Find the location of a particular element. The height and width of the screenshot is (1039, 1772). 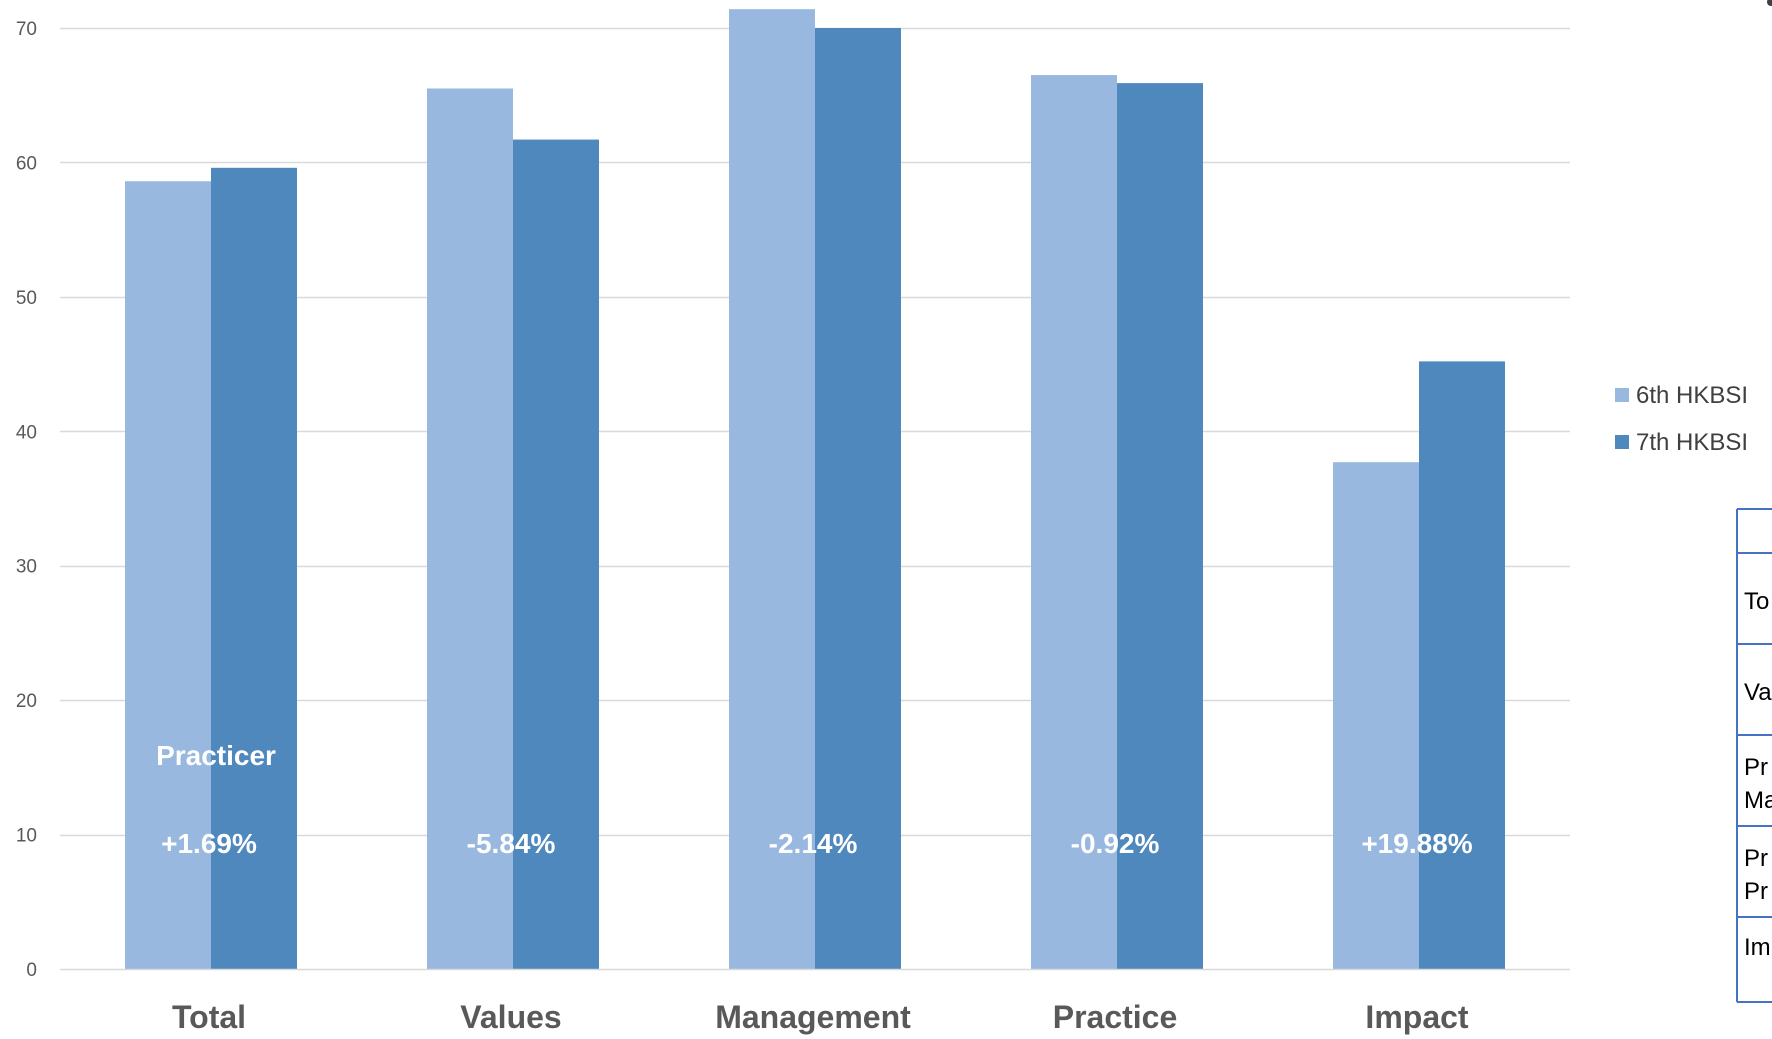

x-tick-label: Impact is located at coordinates (1416, 1017).